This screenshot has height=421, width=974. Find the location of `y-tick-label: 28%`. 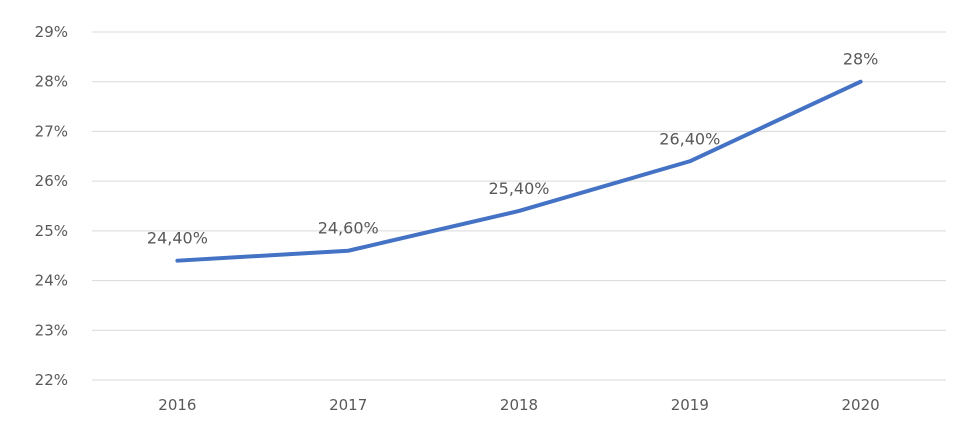

y-tick-label: 28% is located at coordinates (51, 82).